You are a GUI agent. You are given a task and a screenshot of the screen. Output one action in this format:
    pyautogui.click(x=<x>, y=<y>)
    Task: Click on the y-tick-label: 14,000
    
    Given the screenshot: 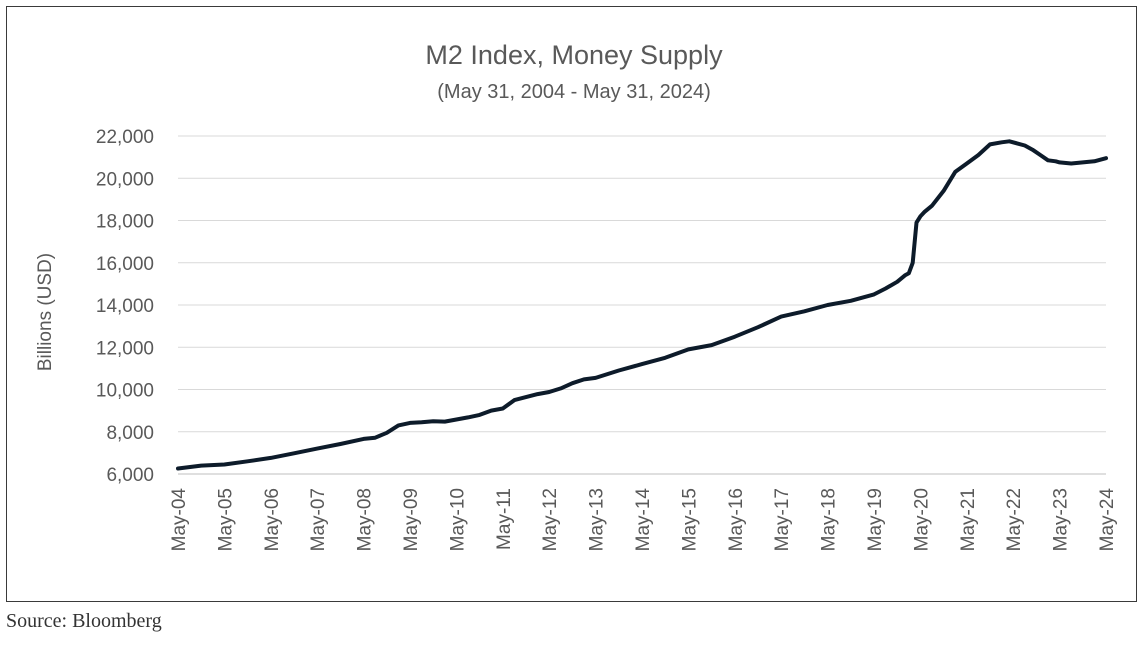 What is the action you would take?
    pyautogui.click(x=125, y=306)
    